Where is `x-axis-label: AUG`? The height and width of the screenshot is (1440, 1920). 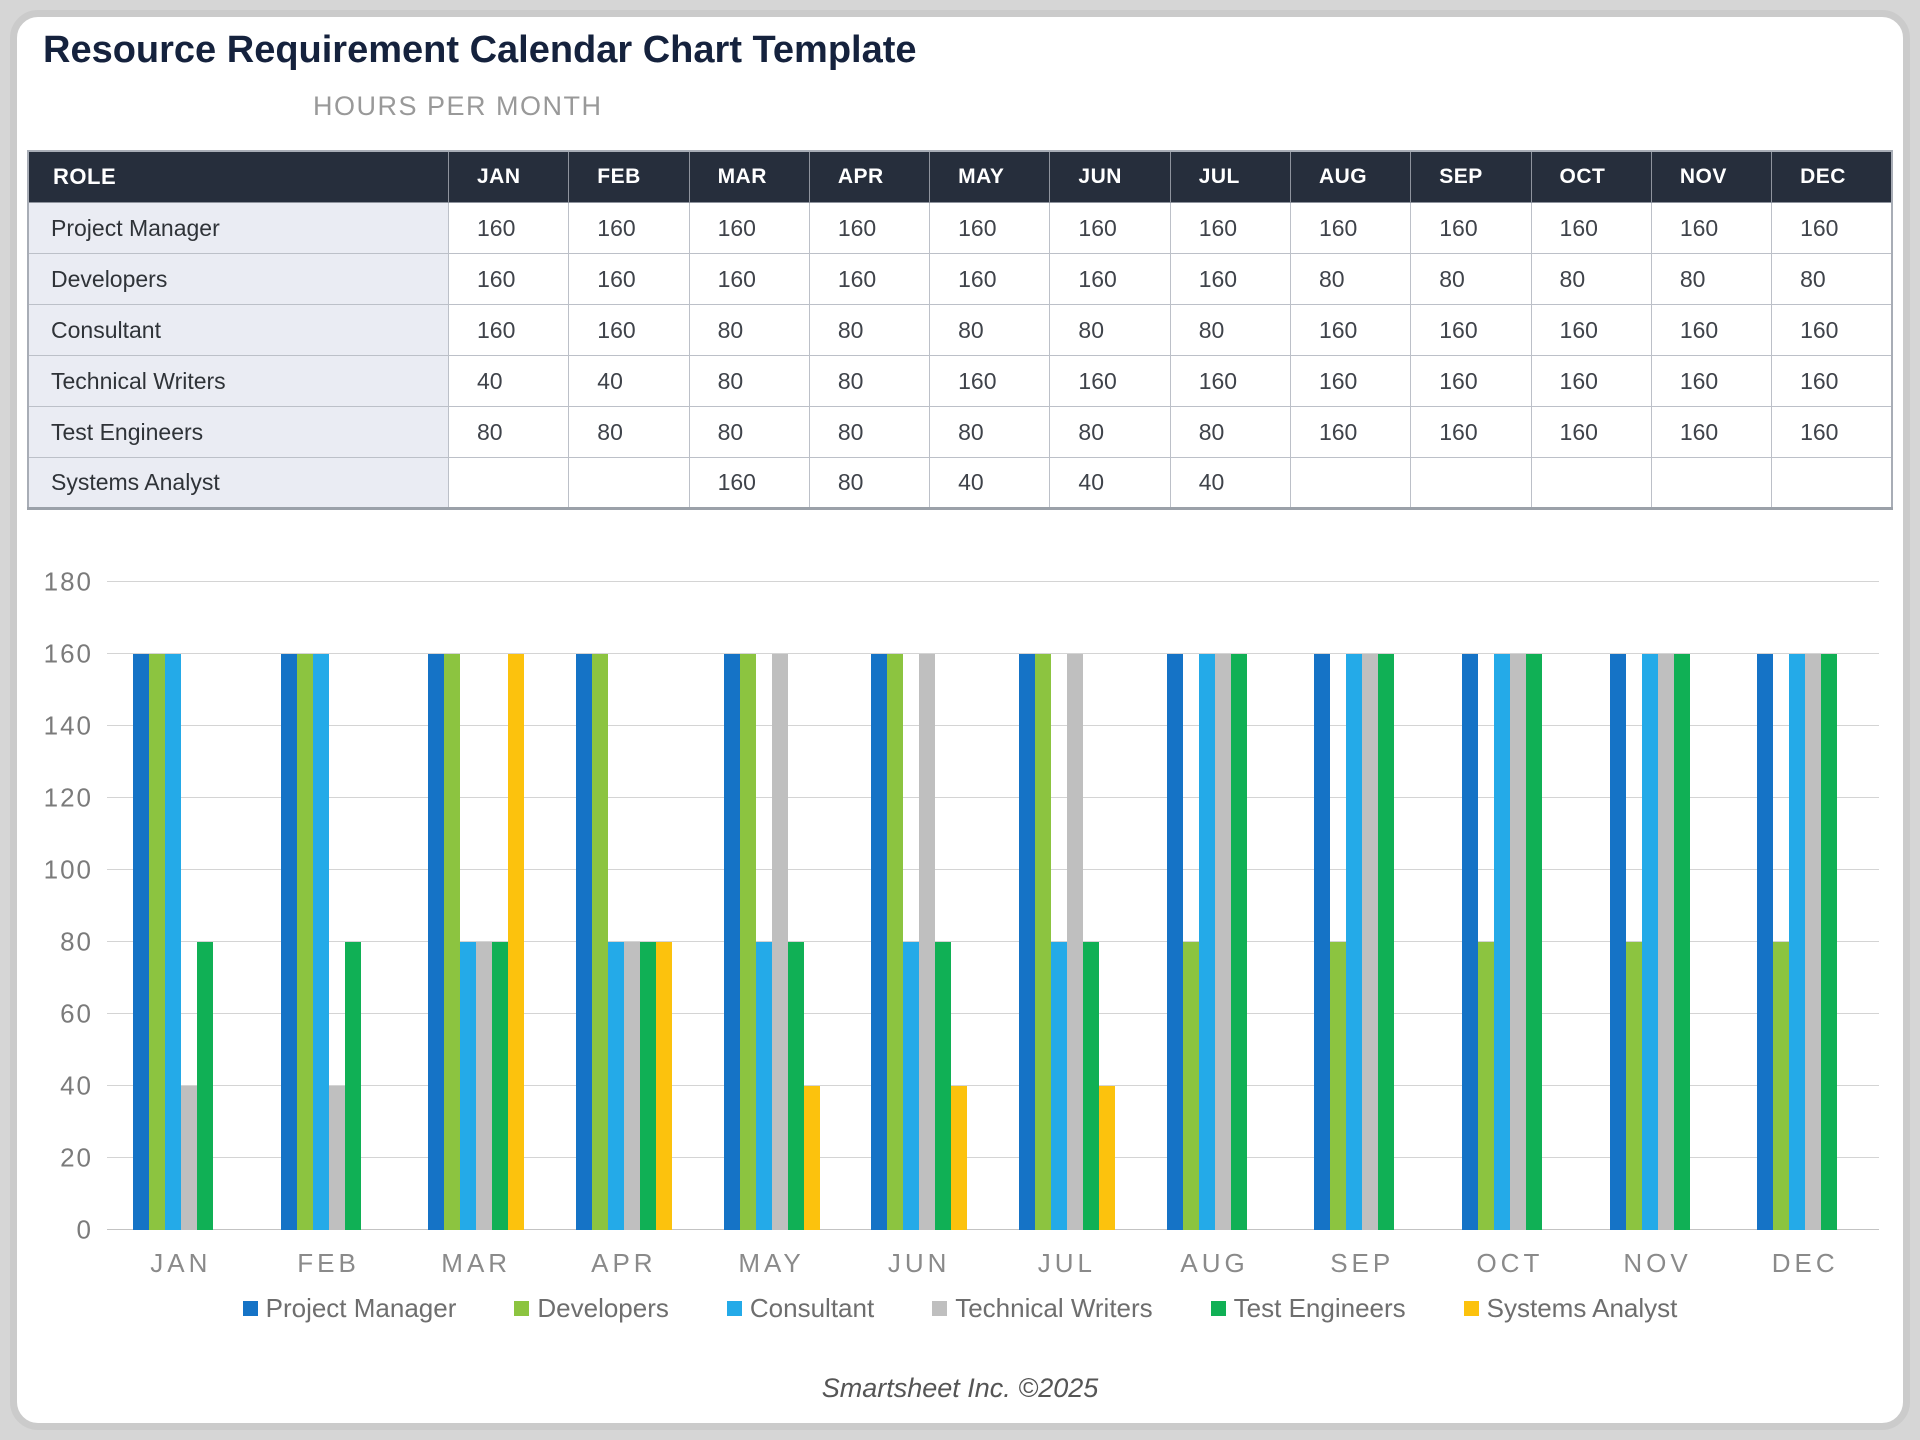 x-axis-label: AUG is located at coordinates (1214, 1263).